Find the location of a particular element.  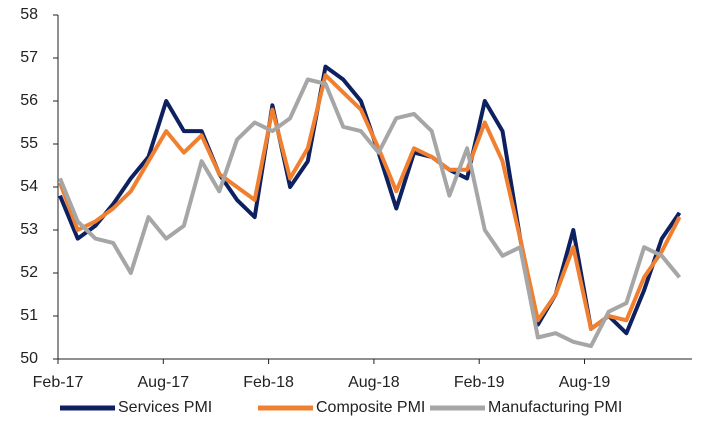

x-tick-label: Aug-17 is located at coordinates (164, 382).